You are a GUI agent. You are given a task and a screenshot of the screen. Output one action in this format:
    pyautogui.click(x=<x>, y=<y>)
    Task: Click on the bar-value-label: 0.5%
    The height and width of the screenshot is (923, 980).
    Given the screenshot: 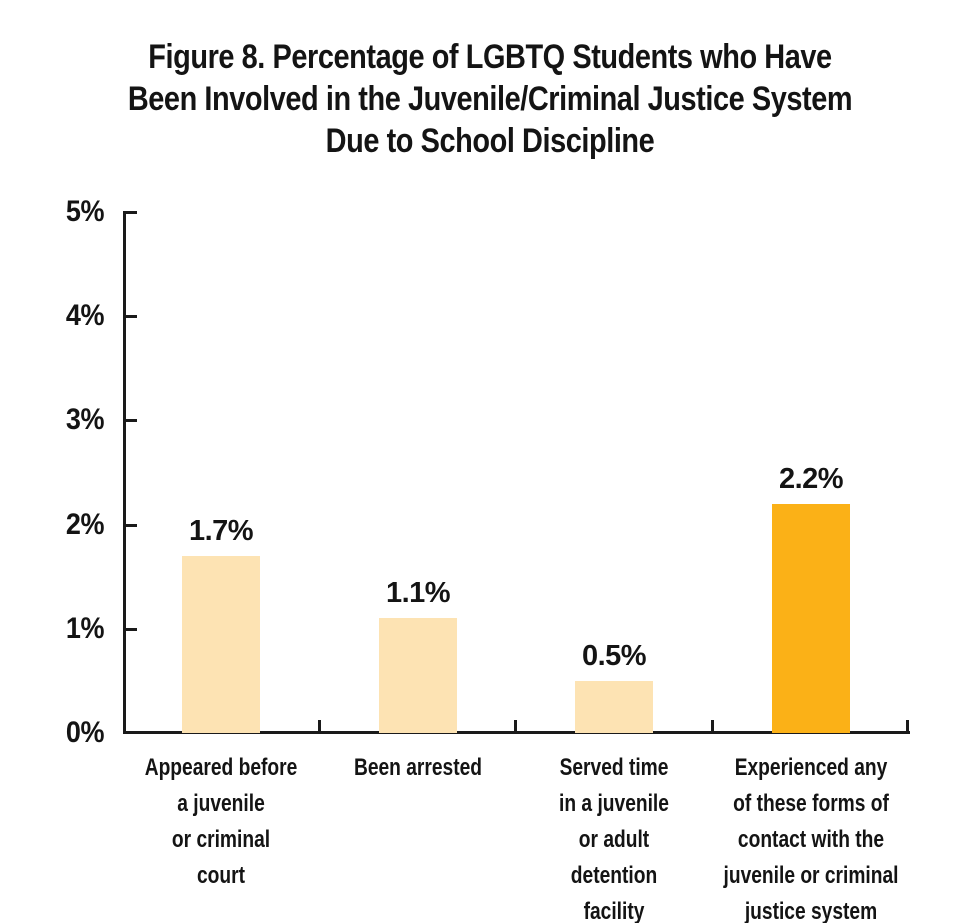 What is the action you would take?
    pyautogui.click(x=614, y=656)
    